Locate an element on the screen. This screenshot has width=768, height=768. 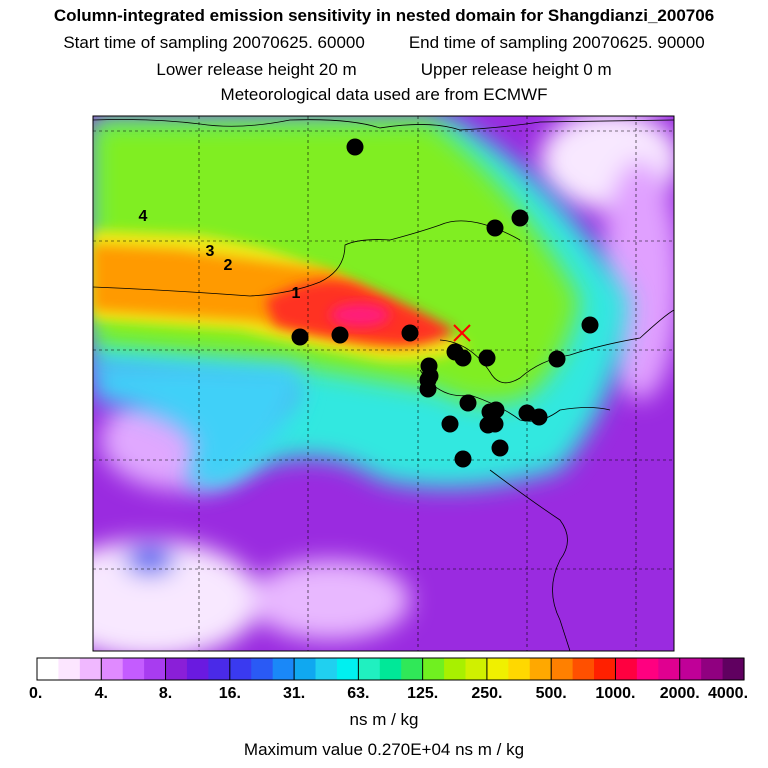
colorbar-tick-label: 500. is located at coordinates (551, 693).